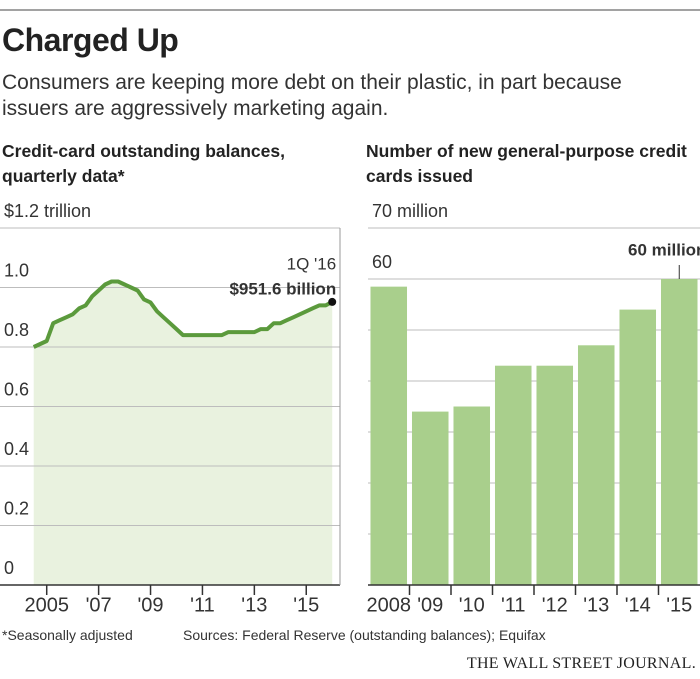  Describe the element at coordinates (472, 605) in the screenshot. I see `x-tick-label: '10` at that location.